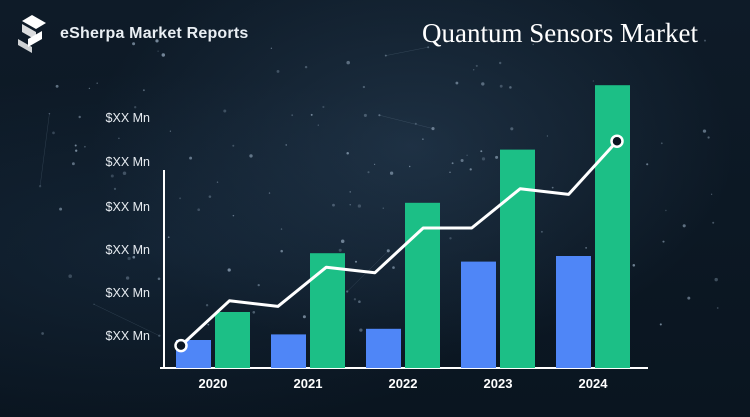 The image size is (750, 417). I want to click on brand-name: eSherpa Market Reports, so click(154, 33).